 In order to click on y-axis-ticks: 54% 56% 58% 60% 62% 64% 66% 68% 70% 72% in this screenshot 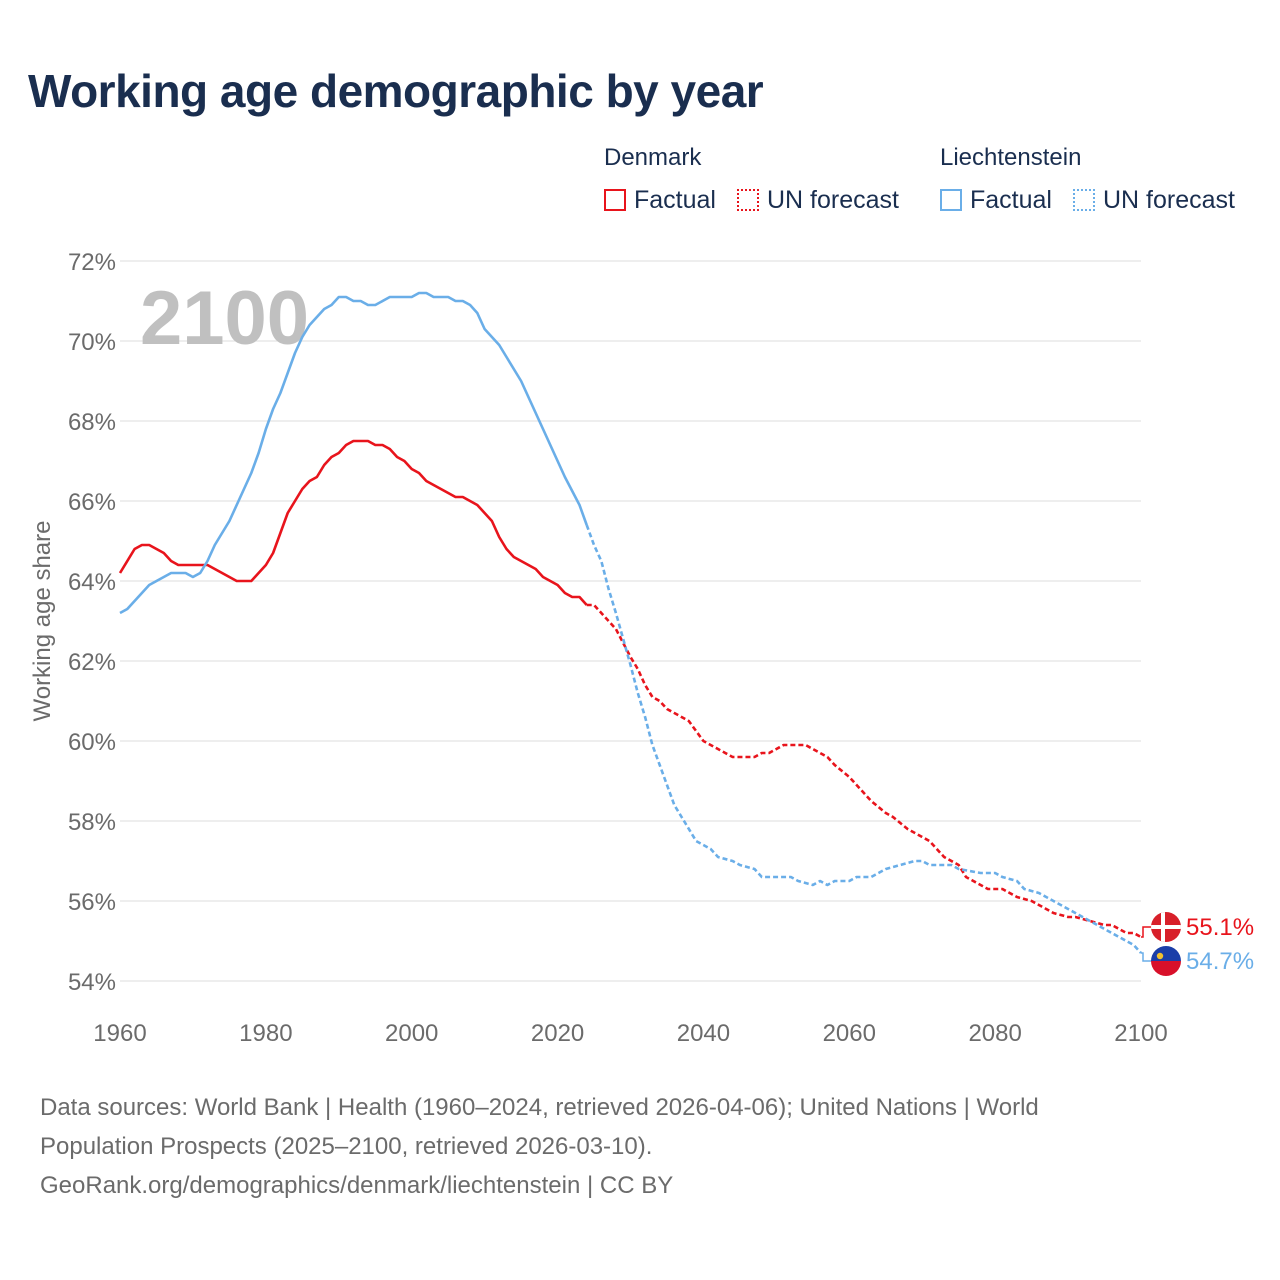, I will do `click(92, 622)`.